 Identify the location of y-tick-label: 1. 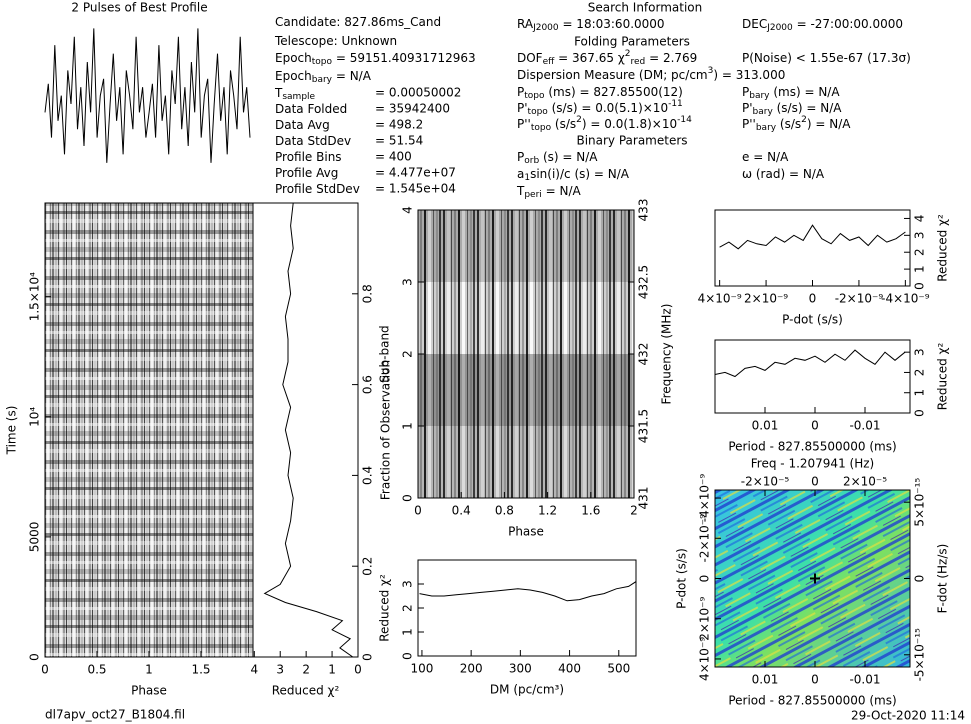
(408, 426).